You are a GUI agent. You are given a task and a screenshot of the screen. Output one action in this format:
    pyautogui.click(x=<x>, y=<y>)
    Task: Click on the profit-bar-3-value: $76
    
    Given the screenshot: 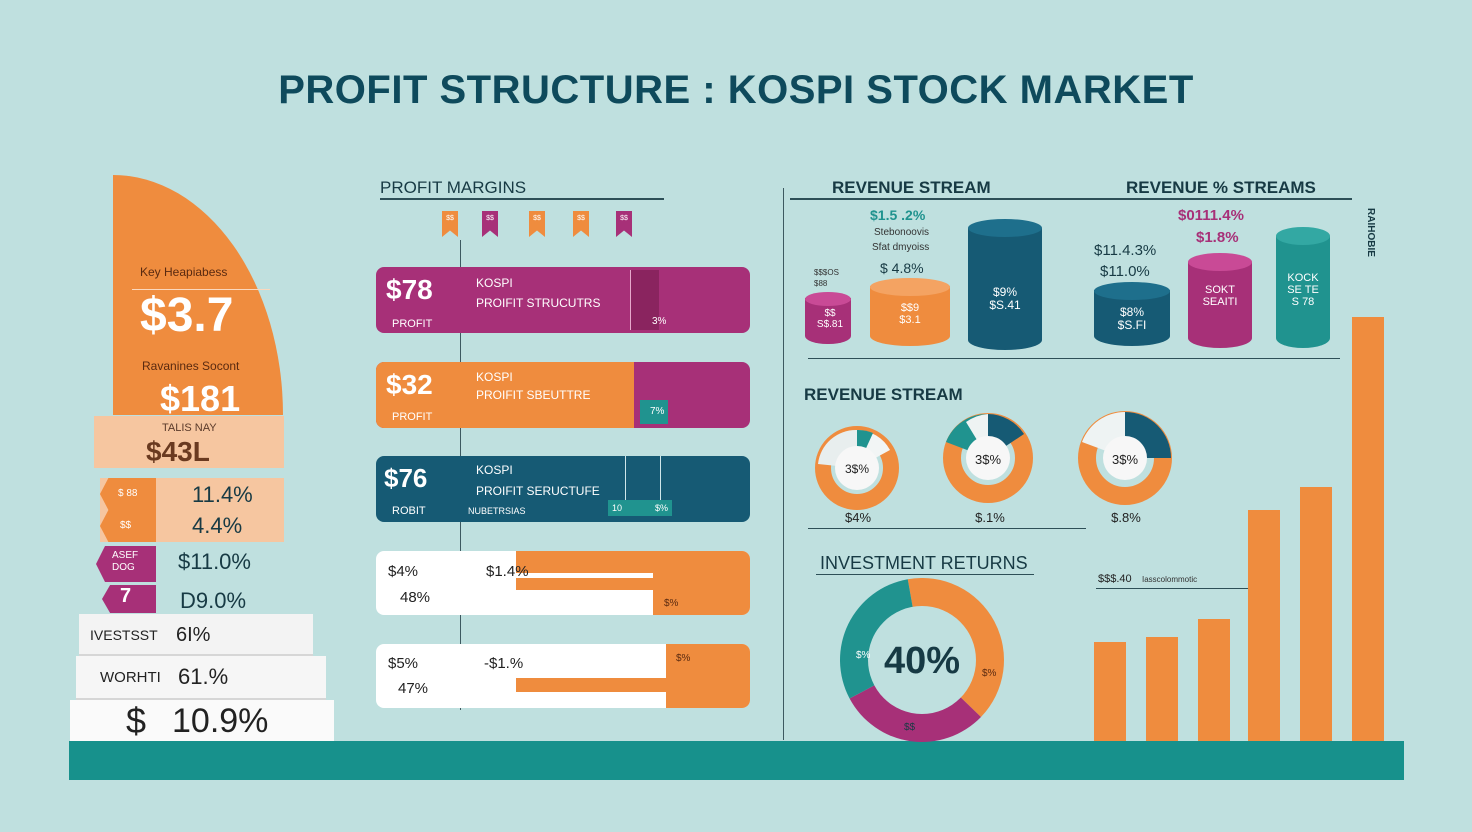 What is the action you would take?
    pyautogui.click(x=406, y=478)
    